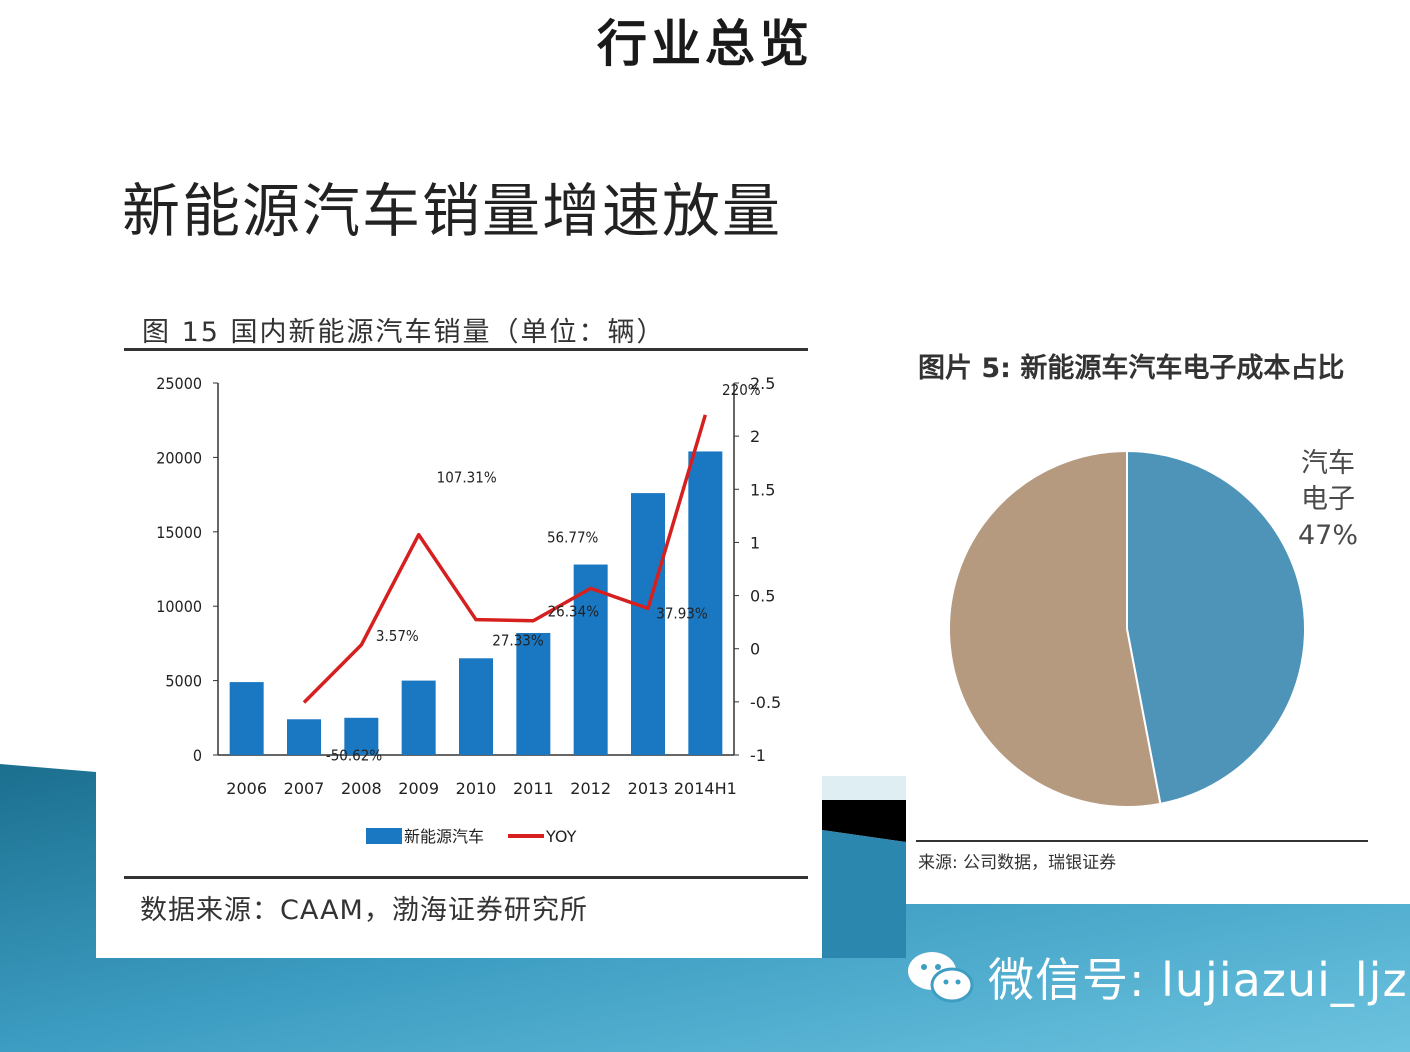 This screenshot has width=1410, height=1052. I want to click on bar-2007, so click(304, 737).